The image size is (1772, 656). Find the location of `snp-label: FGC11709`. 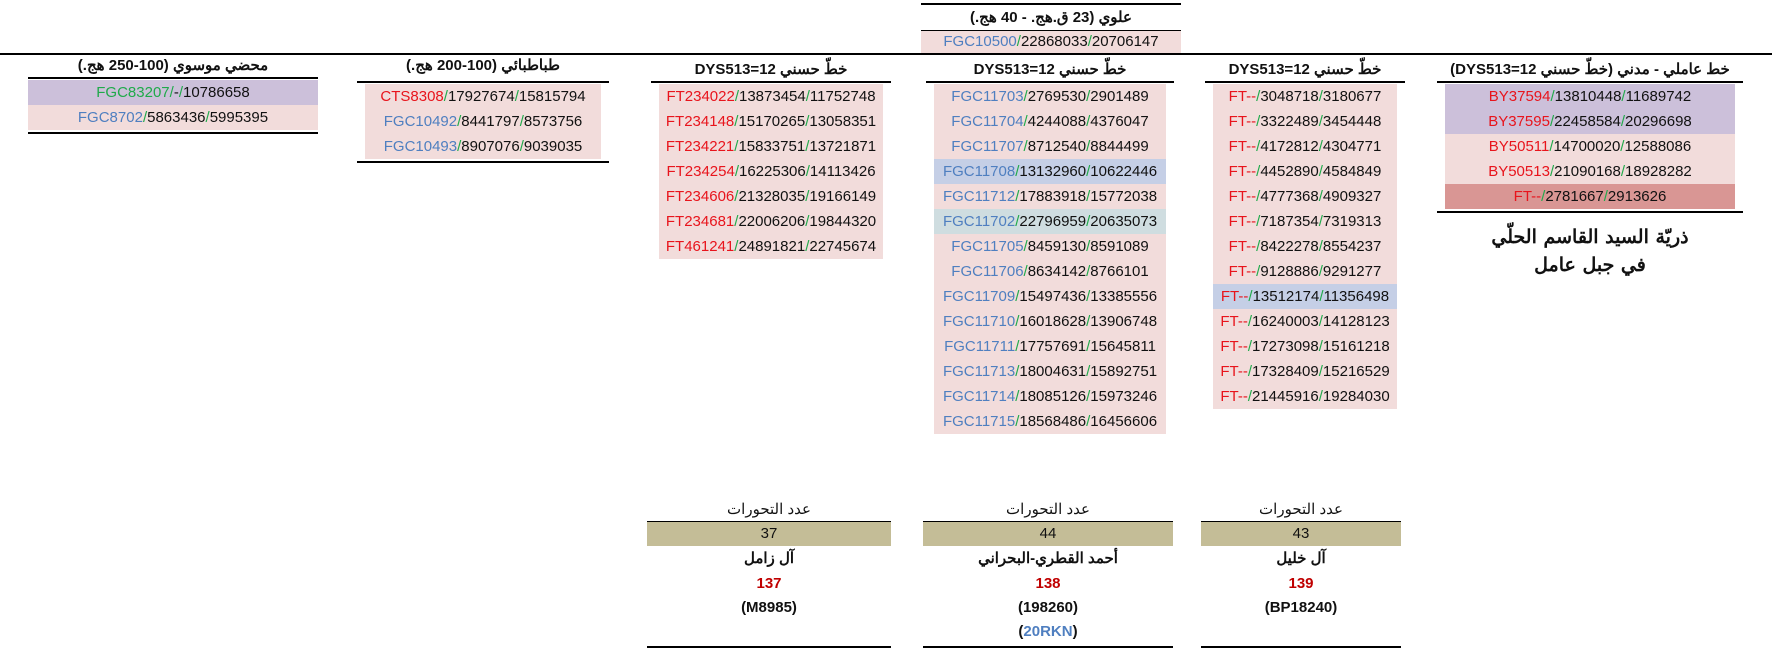

snp-label: FGC11709 is located at coordinates (979, 296).